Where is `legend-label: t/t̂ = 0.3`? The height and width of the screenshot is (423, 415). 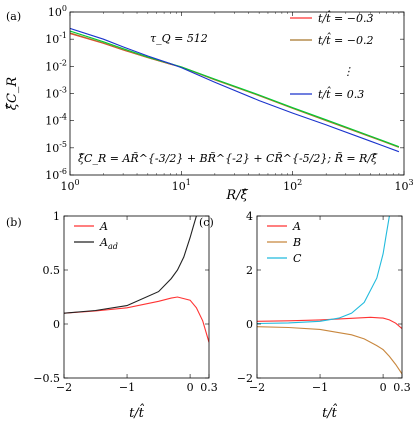 legend-label: t/t̂ = 0.3 is located at coordinates (341, 94).